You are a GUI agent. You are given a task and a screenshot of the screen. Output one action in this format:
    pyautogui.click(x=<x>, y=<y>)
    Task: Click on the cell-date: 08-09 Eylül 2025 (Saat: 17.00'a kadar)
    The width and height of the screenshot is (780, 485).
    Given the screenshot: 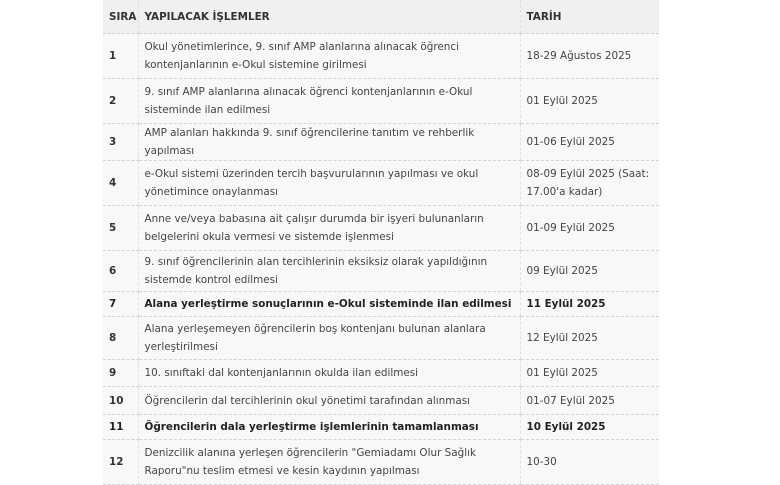 What is the action you would take?
    pyautogui.click(x=589, y=183)
    